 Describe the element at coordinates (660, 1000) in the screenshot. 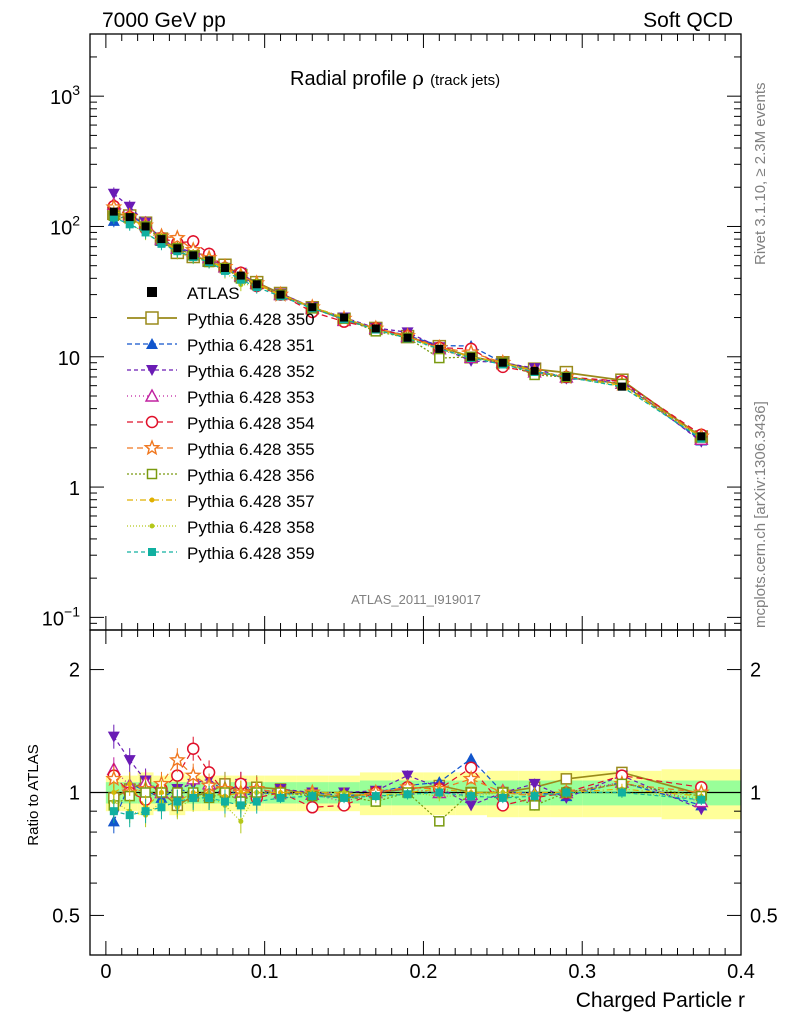

I see `x-axis-label: Charged Particle r` at that location.